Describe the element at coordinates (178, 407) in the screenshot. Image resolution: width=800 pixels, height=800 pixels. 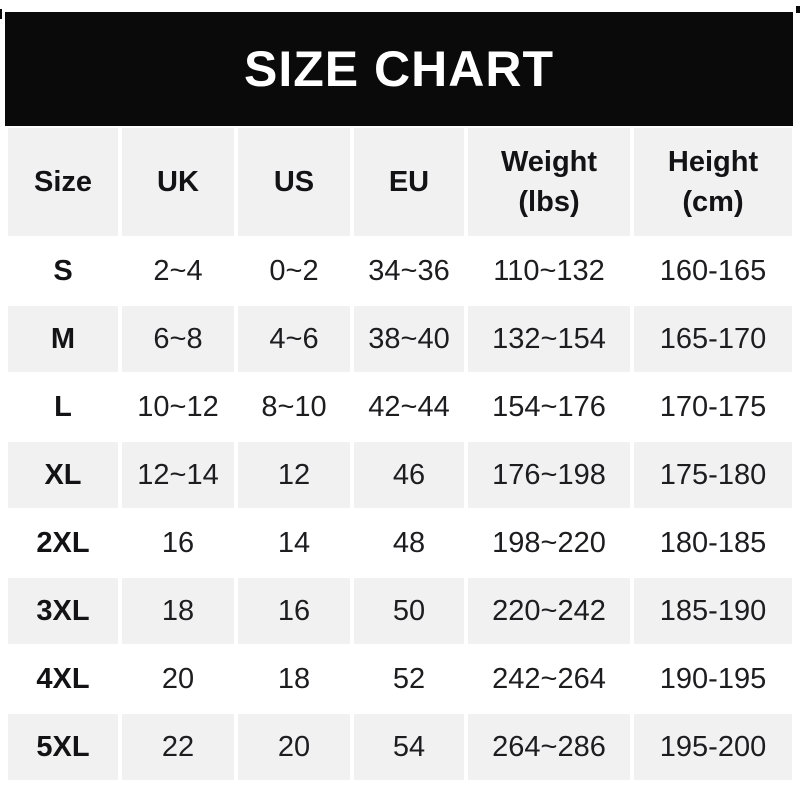
I see `cell-uk: 10~12` at that location.